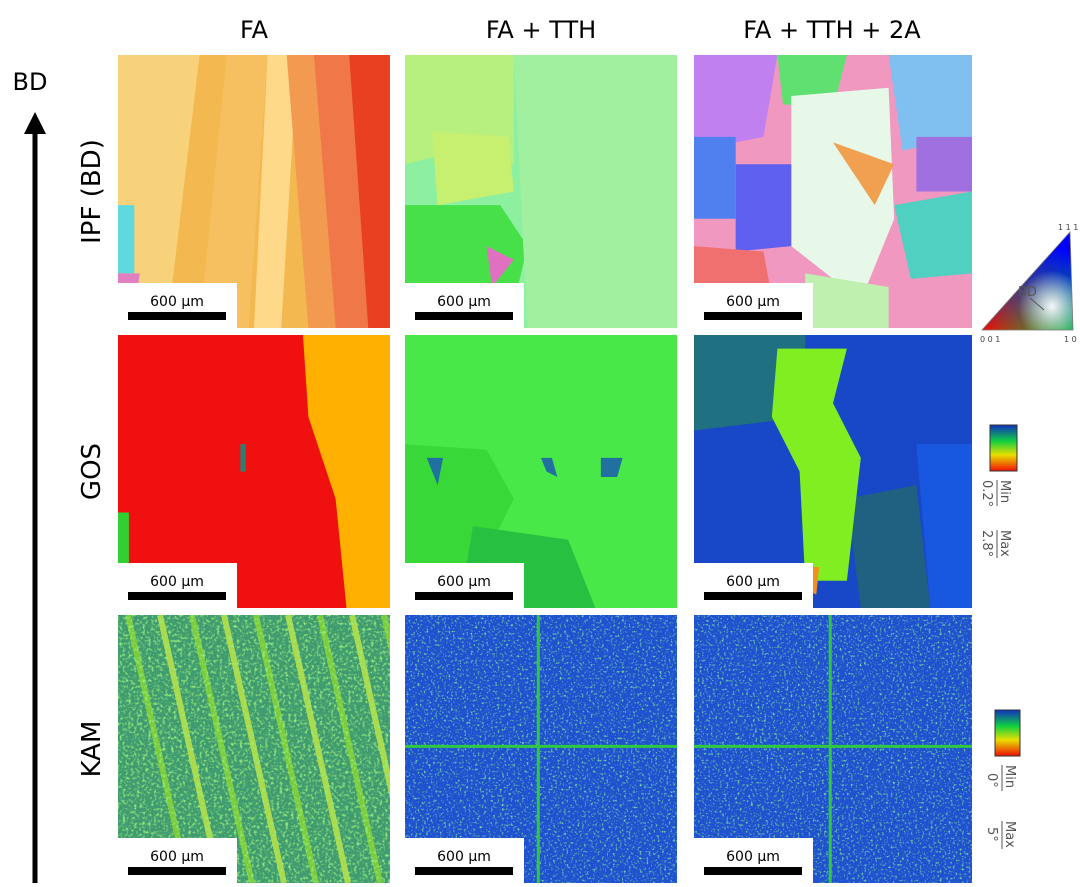 The height and width of the screenshot is (887, 1080). Describe the element at coordinates (1009, 834) in the screenshot. I see `kam-max: Max` at that location.